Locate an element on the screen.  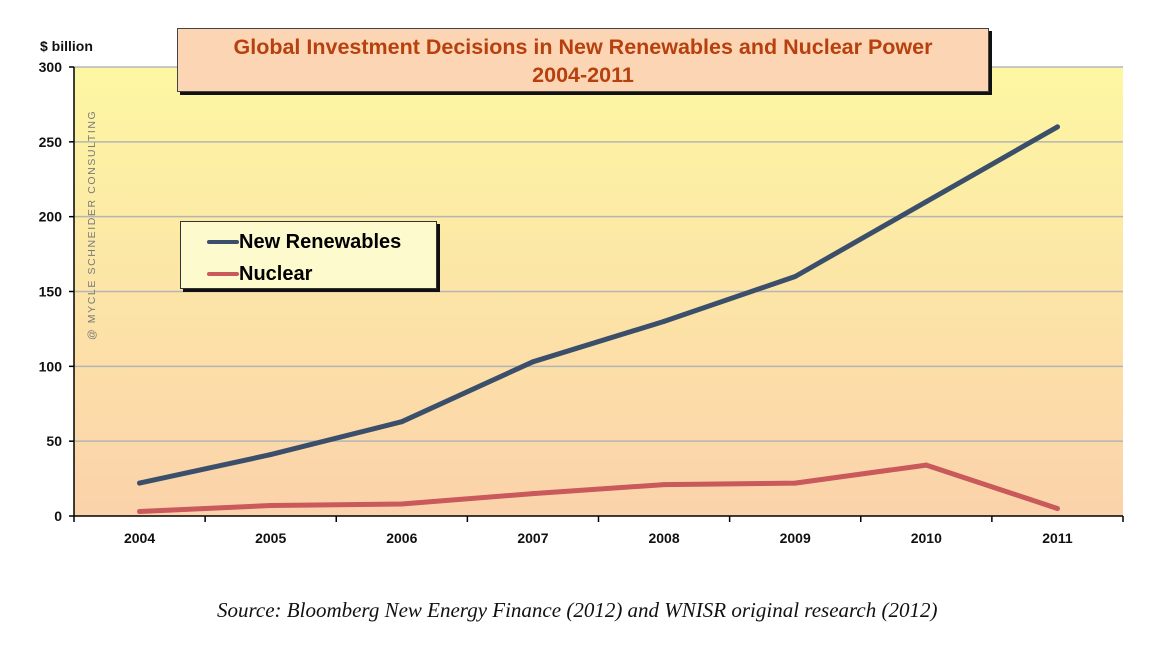
data-point-new-renewables-2008 is located at coordinates (664, 321).